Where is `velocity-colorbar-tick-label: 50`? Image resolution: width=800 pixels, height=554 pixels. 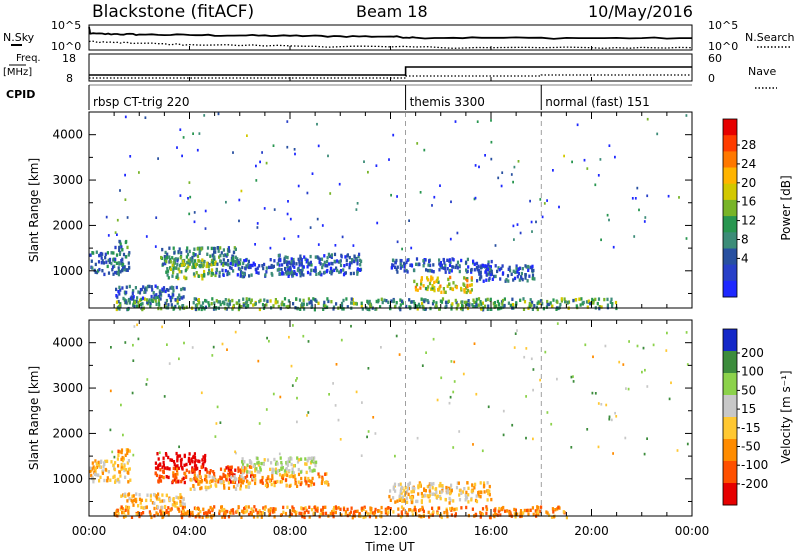
velocity-colorbar-tick-label: 50 is located at coordinates (748, 390).